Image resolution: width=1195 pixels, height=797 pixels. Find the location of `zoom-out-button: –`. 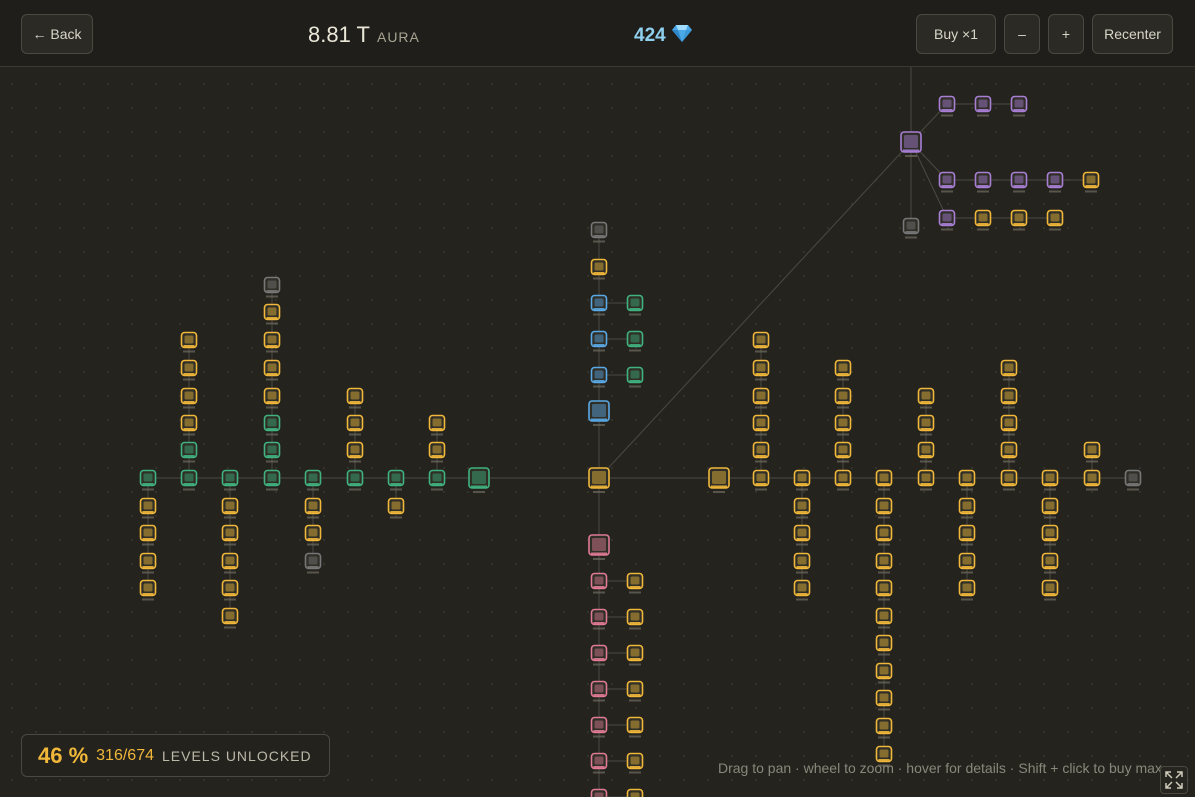

zoom-out-button: – is located at coordinates (1022, 34).